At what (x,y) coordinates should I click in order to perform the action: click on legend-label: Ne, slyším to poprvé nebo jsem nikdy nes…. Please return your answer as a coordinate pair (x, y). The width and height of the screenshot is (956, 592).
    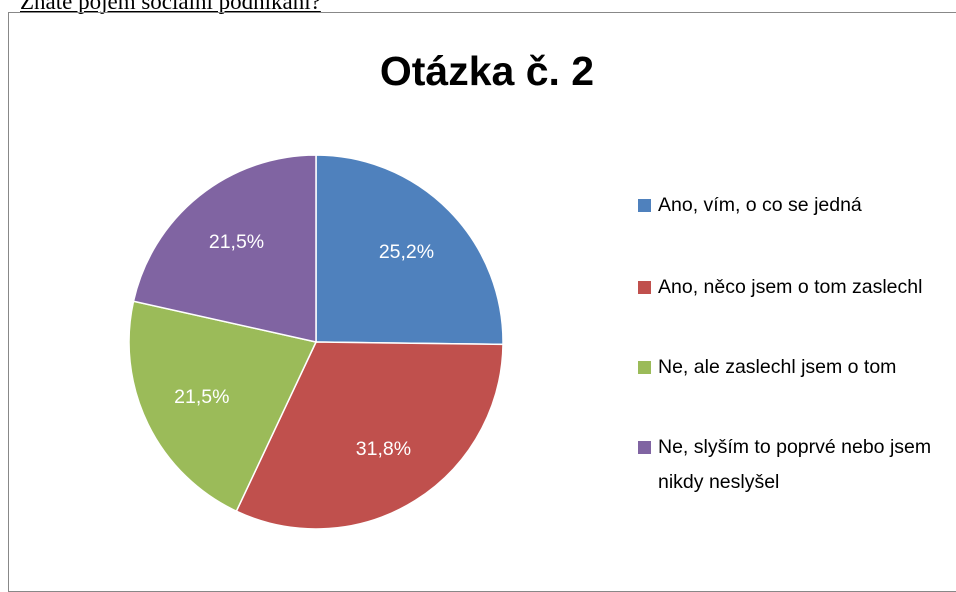
    Looking at the image, I should click on (795, 464).